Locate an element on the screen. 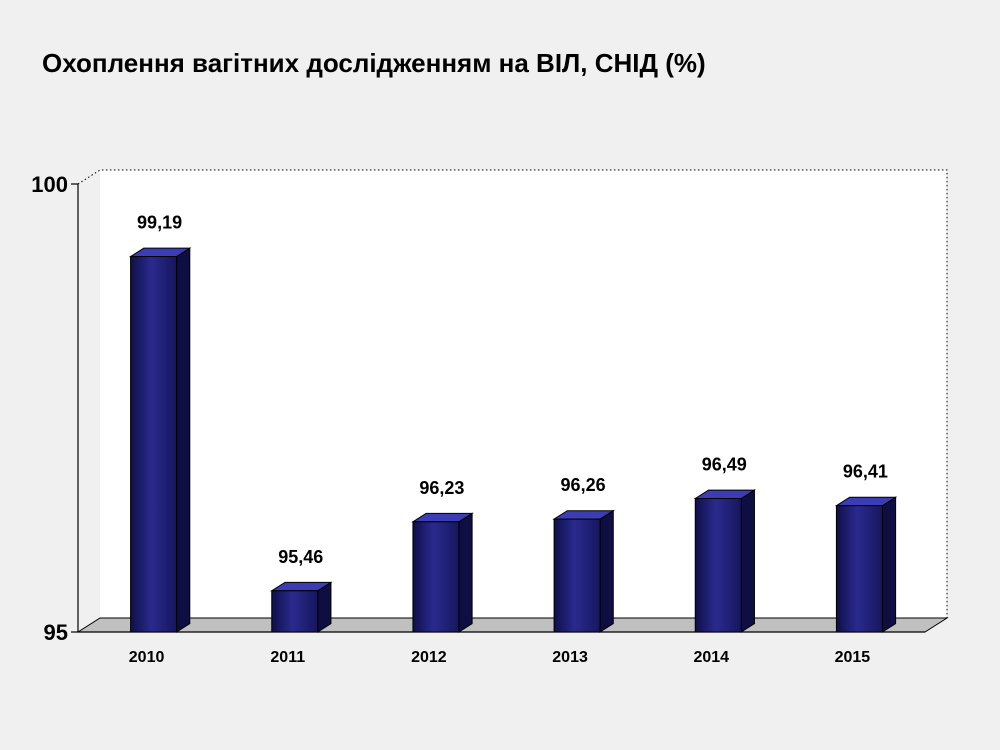 This screenshot has height=750, width=1000. x-tick-label: 2012 is located at coordinates (429, 657).